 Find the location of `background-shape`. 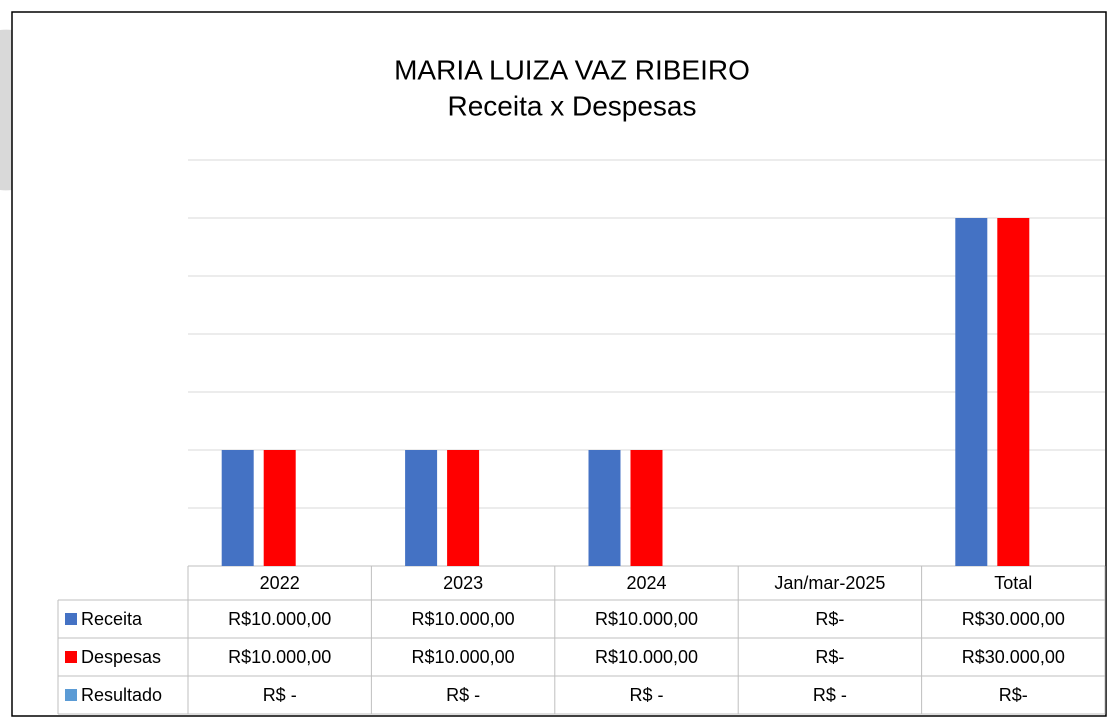

background-shape is located at coordinates (6, 110).